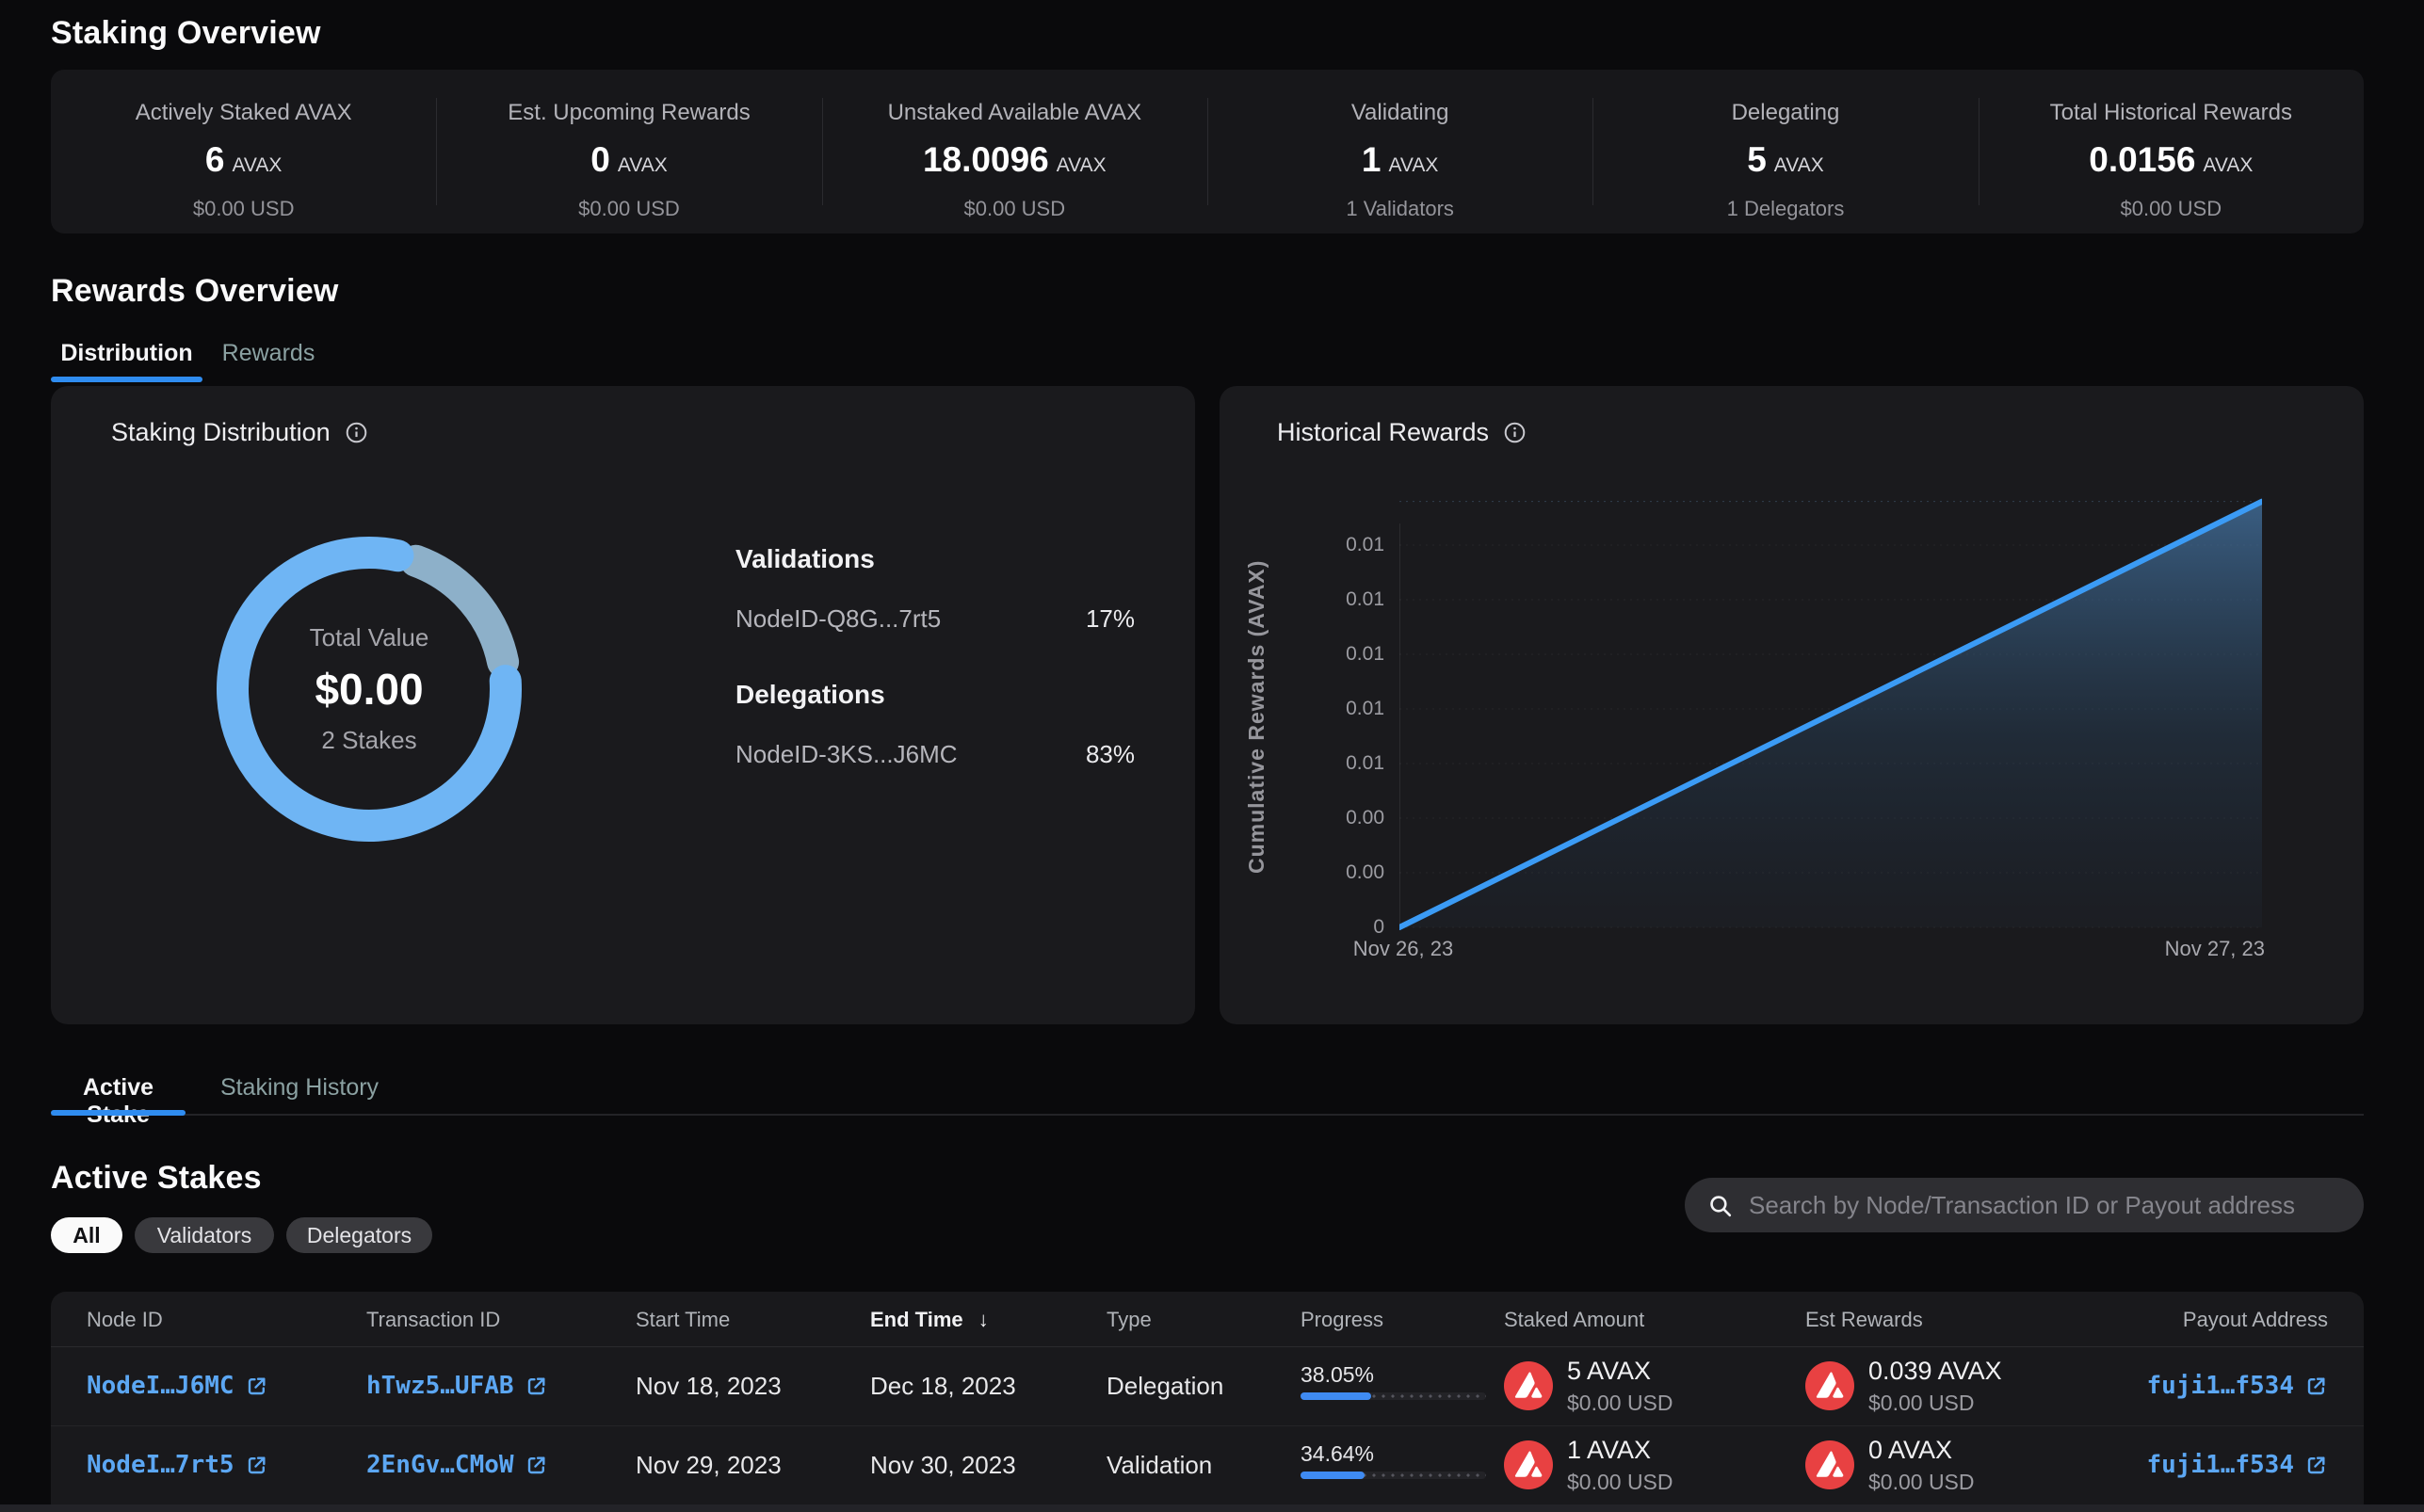  I want to click on active-stakes-title: Active Stakes, so click(156, 1178).